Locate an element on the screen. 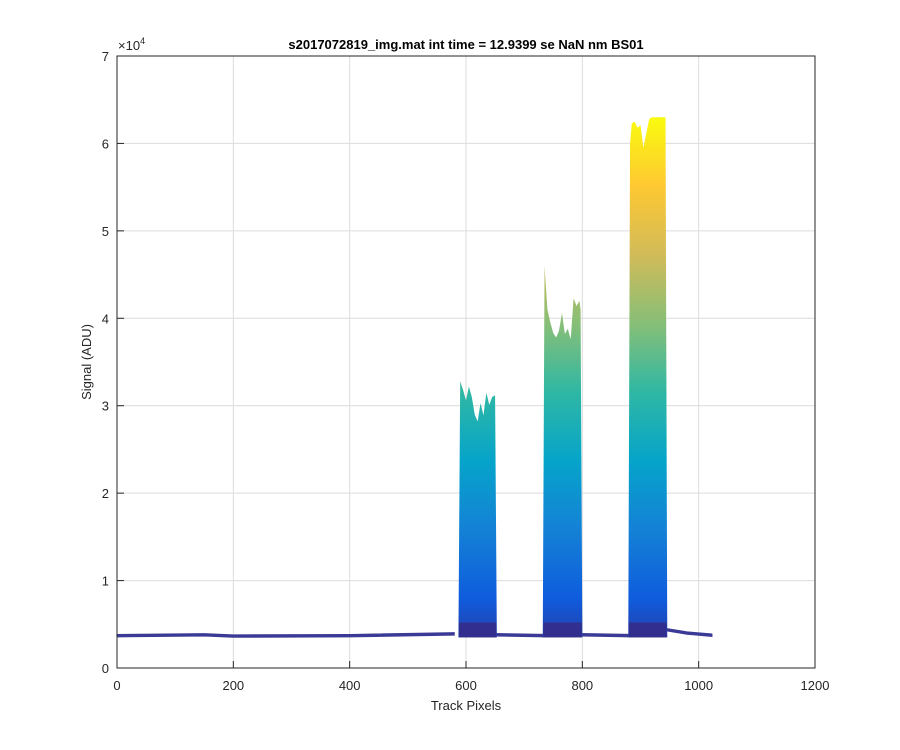  peak-2-base is located at coordinates (562, 630).